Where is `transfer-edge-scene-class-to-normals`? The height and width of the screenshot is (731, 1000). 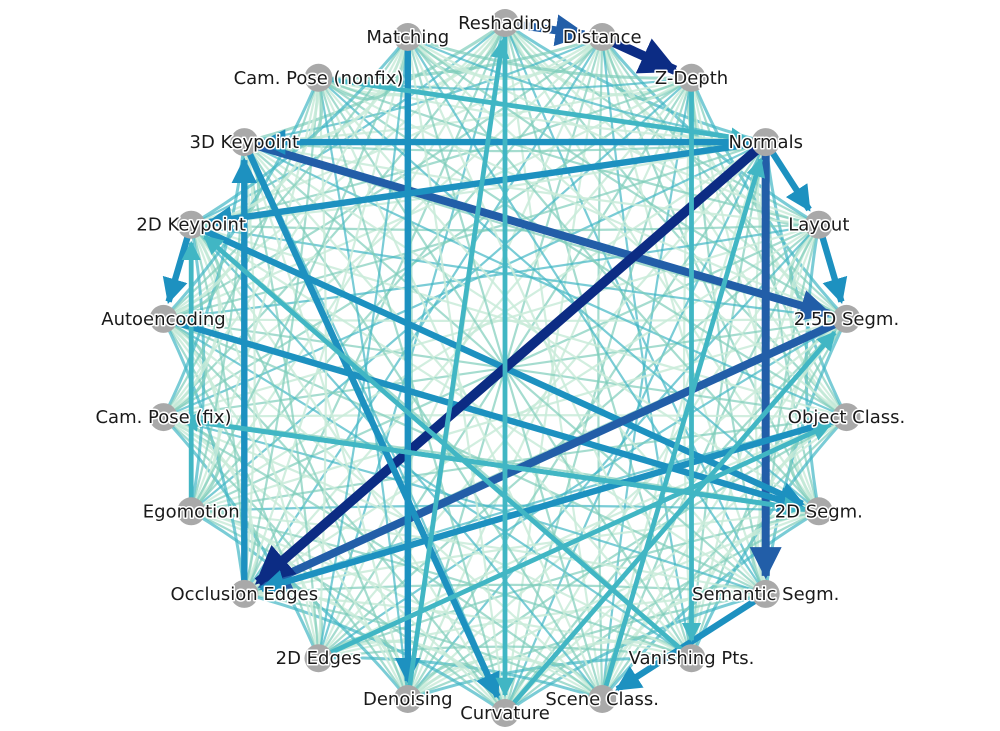 transfer-edge-scene-class-to-normals is located at coordinates (684, 423).